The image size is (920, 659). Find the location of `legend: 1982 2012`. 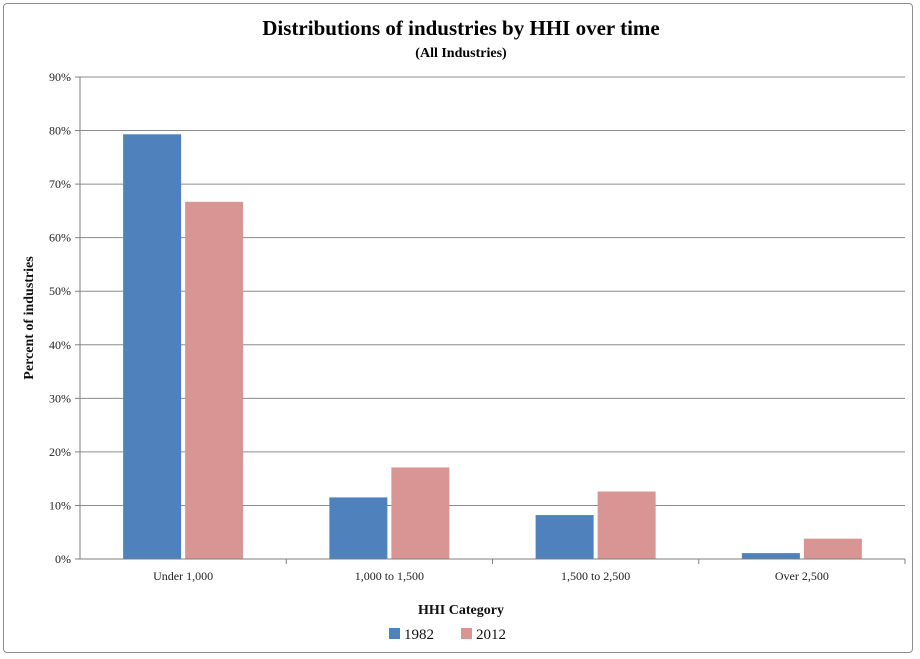

legend: 1982 2012 is located at coordinates (447, 635).